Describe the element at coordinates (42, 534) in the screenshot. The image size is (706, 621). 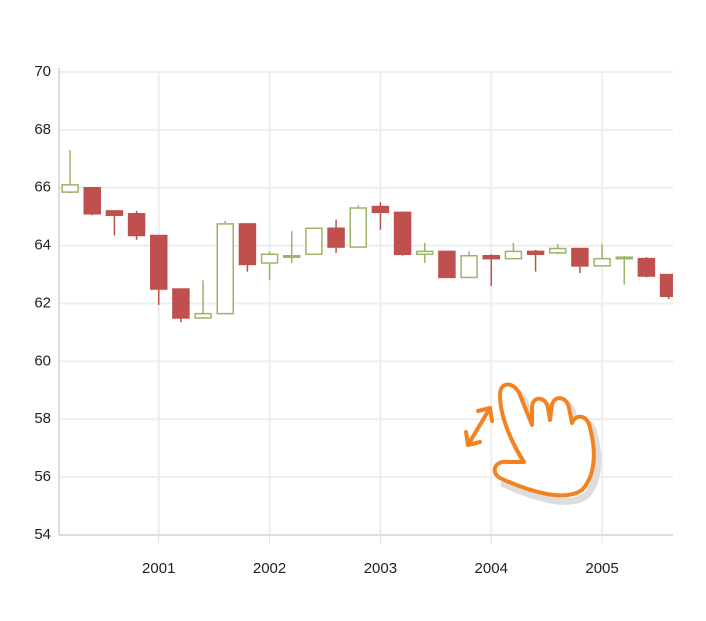
I see `y-tick-label: 54` at that location.